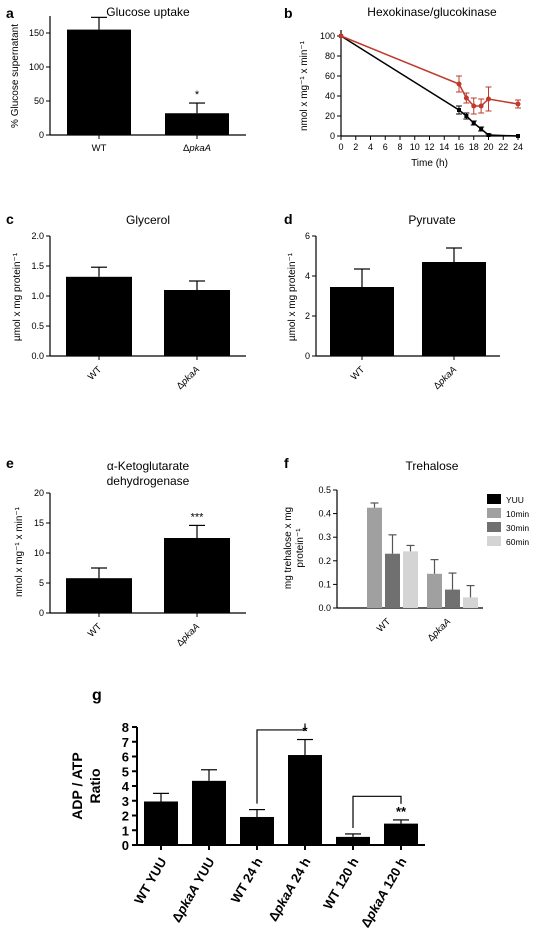 The width and height of the screenshot is (551, 935). I want to click on panel-a-category-label: ΔpkaA, so click(197, 148).